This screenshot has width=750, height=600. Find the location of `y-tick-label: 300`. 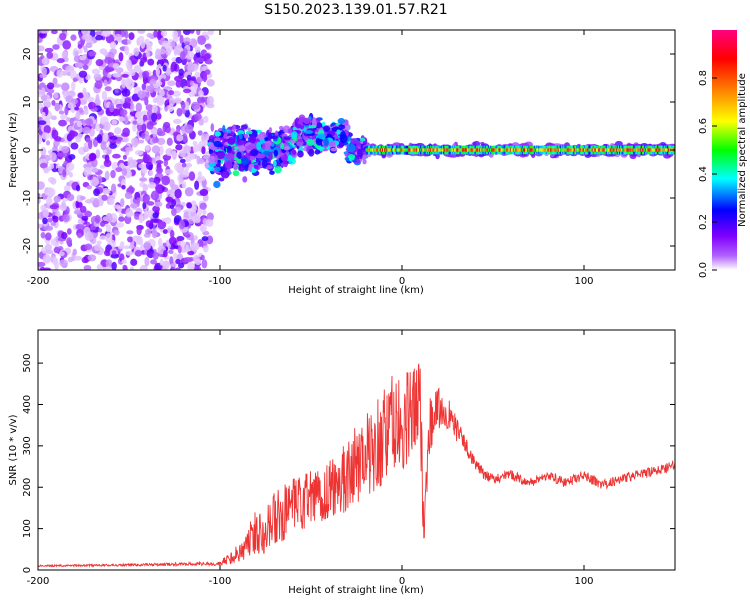

y-tick-label: 300 is located at coordinates (27, 445).